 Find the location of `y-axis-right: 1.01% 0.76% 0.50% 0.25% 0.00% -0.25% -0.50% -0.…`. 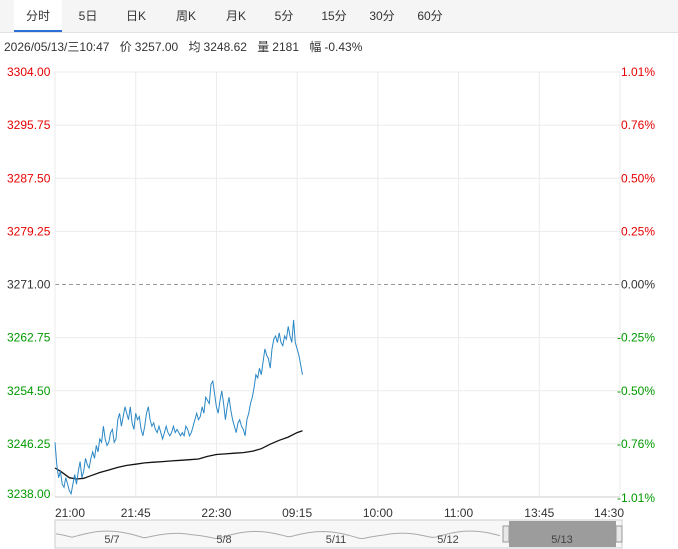

y-axis-right: 1.01% 0.76% 0.50% 0.25% 0.00% -0.25% -0.50% -0.… is located at coordinates (636, 285).